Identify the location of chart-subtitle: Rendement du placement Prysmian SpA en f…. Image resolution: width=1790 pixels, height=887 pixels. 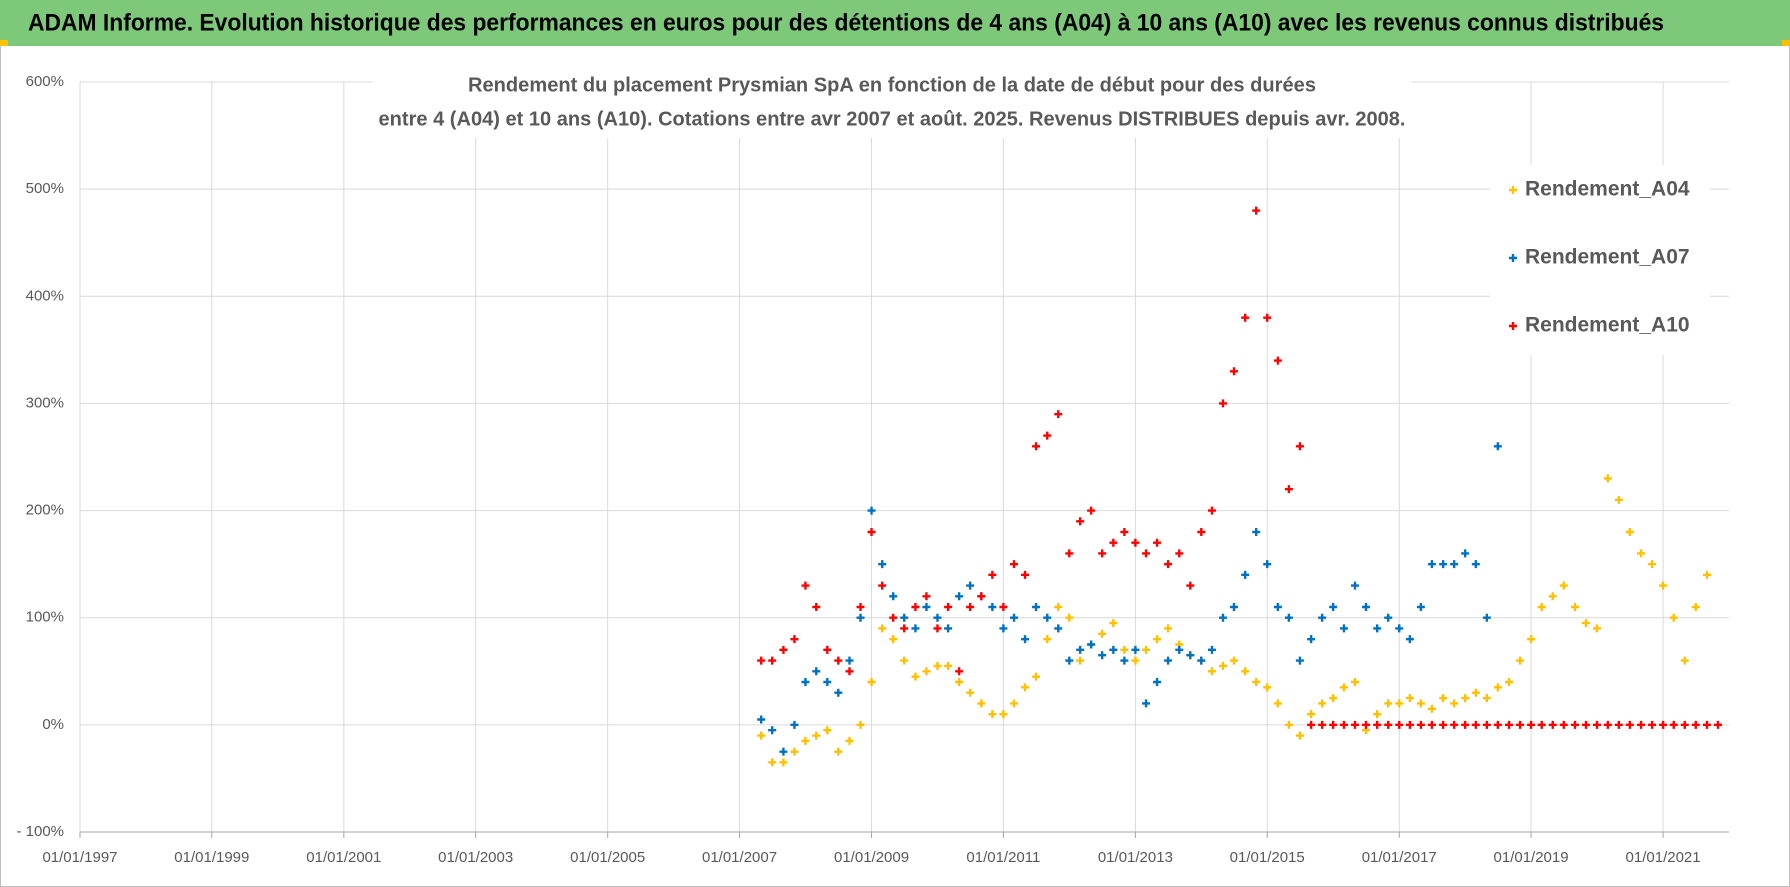
(892, 85).